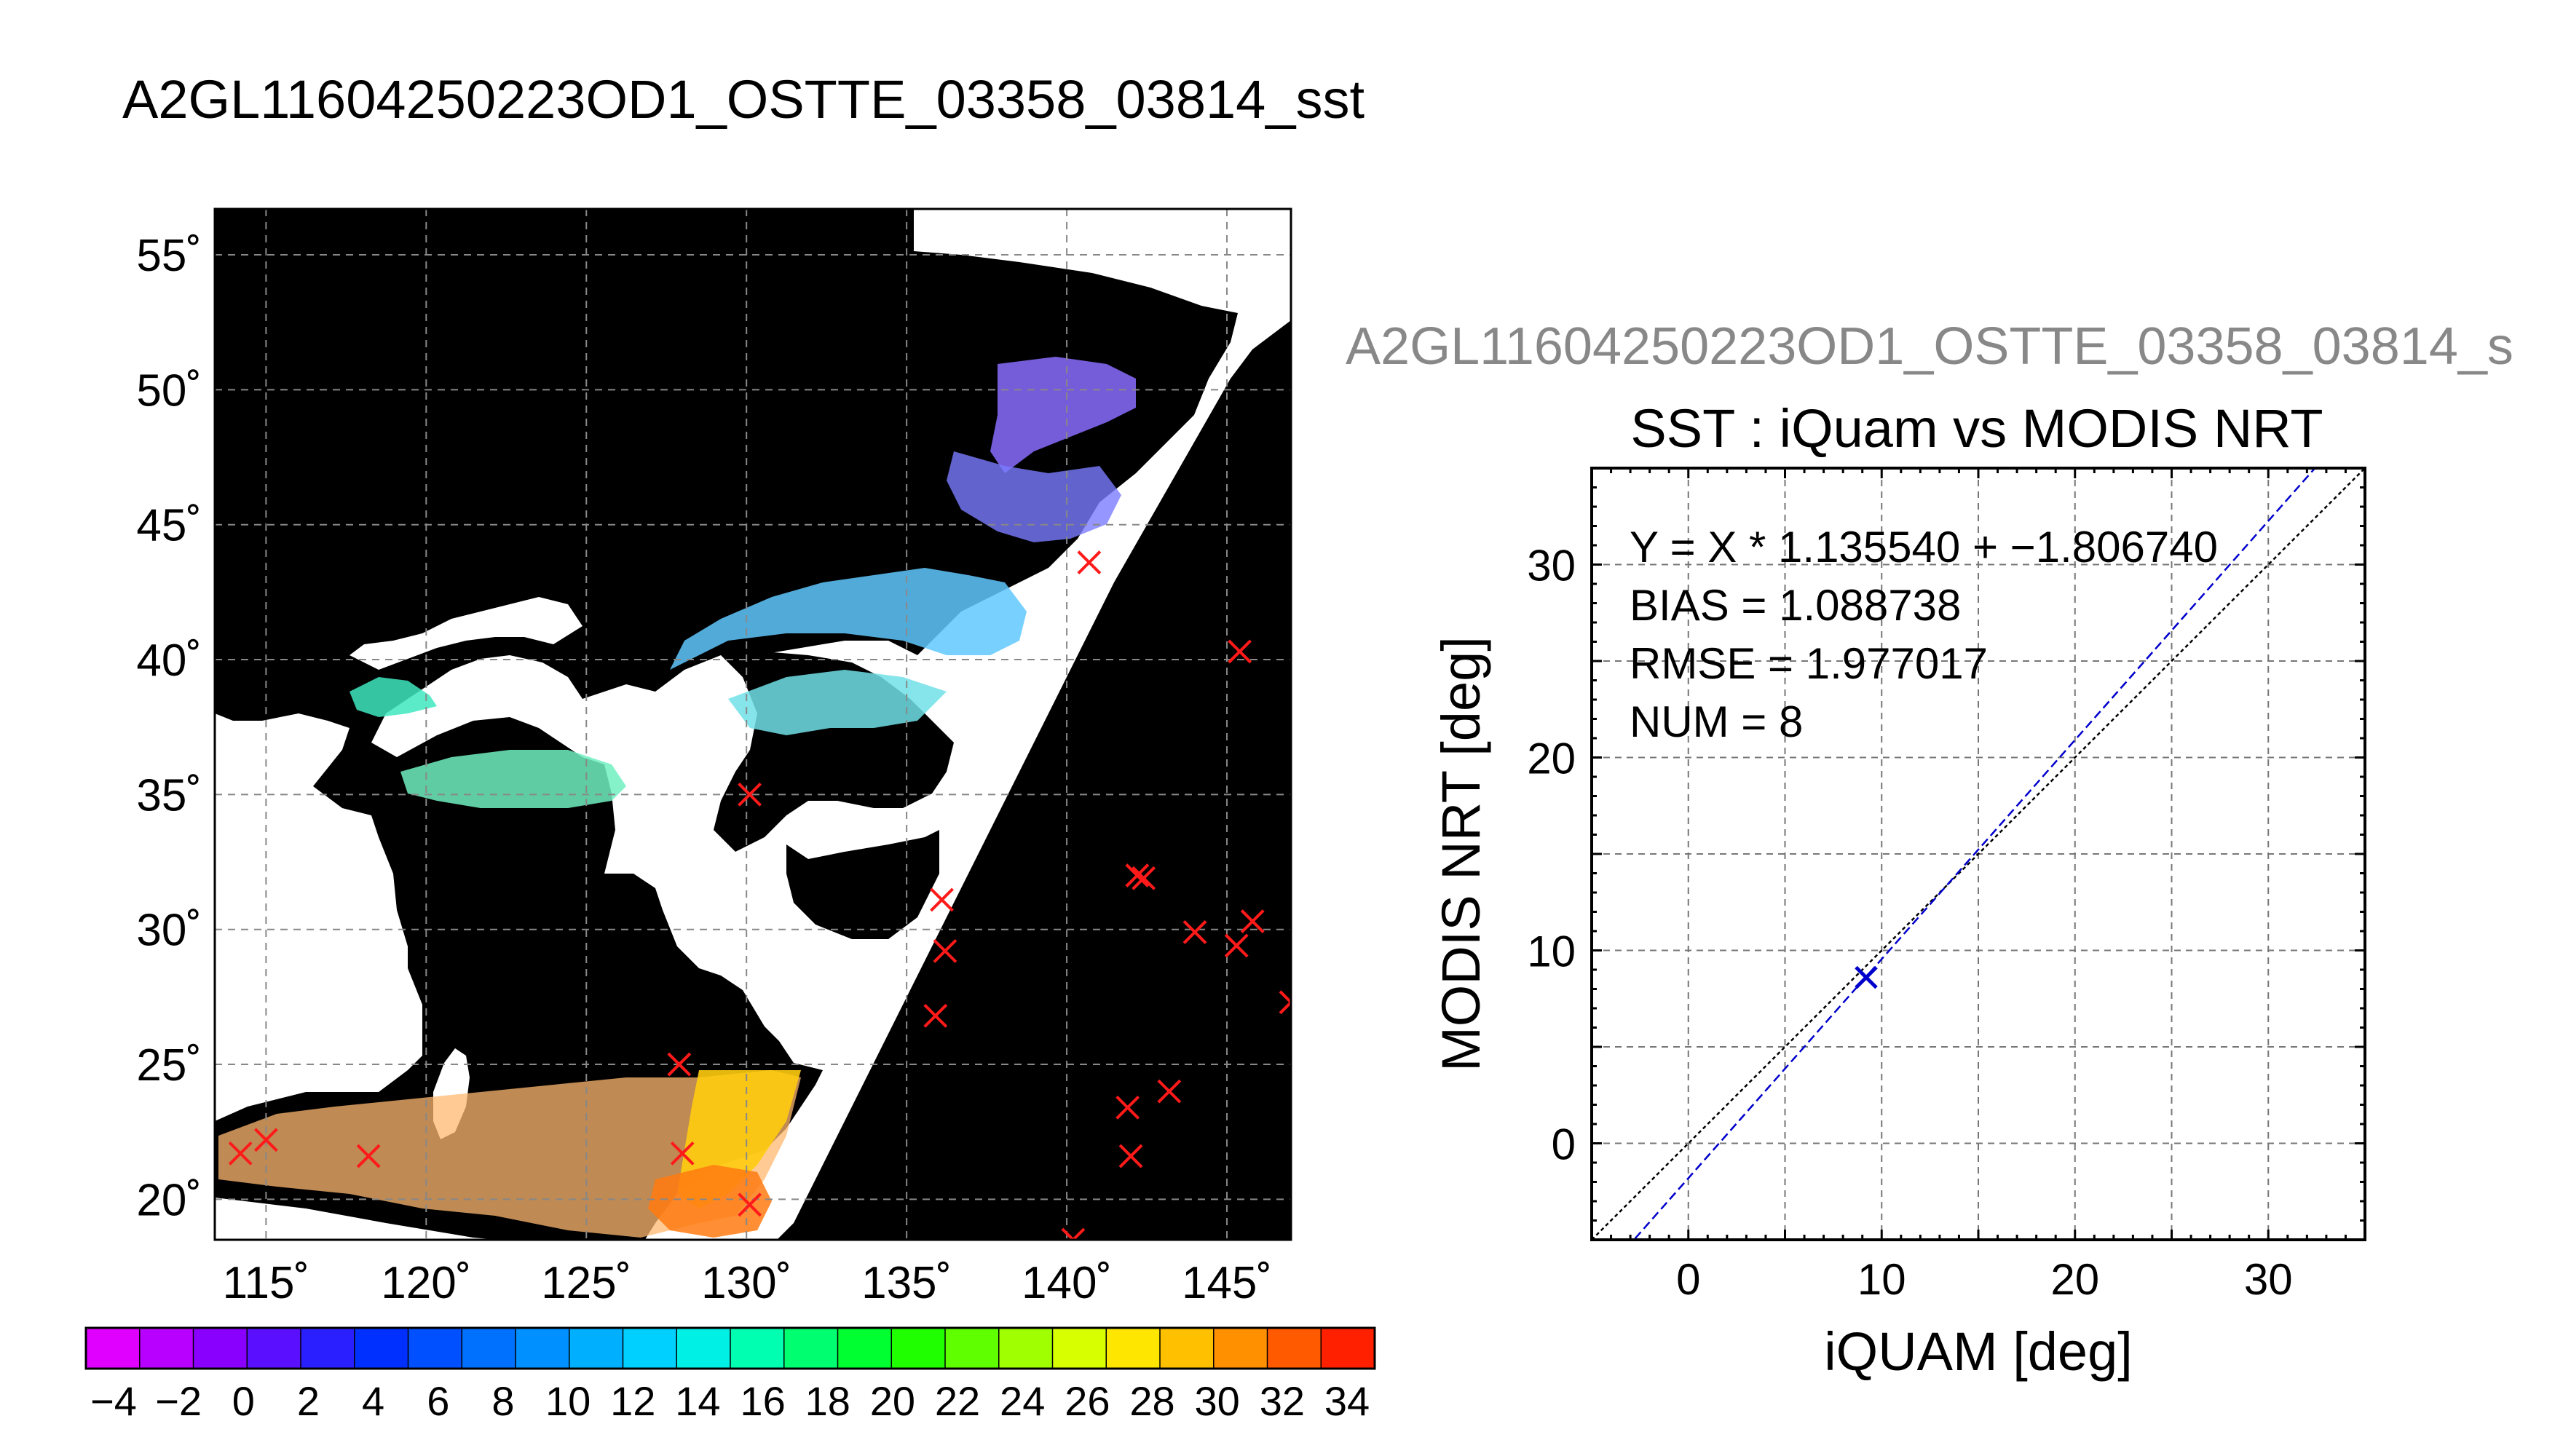  Describe the element at coordinates (1347, 1401) in the screenshot. I see `colorbar-tick-label: 34` at that location.